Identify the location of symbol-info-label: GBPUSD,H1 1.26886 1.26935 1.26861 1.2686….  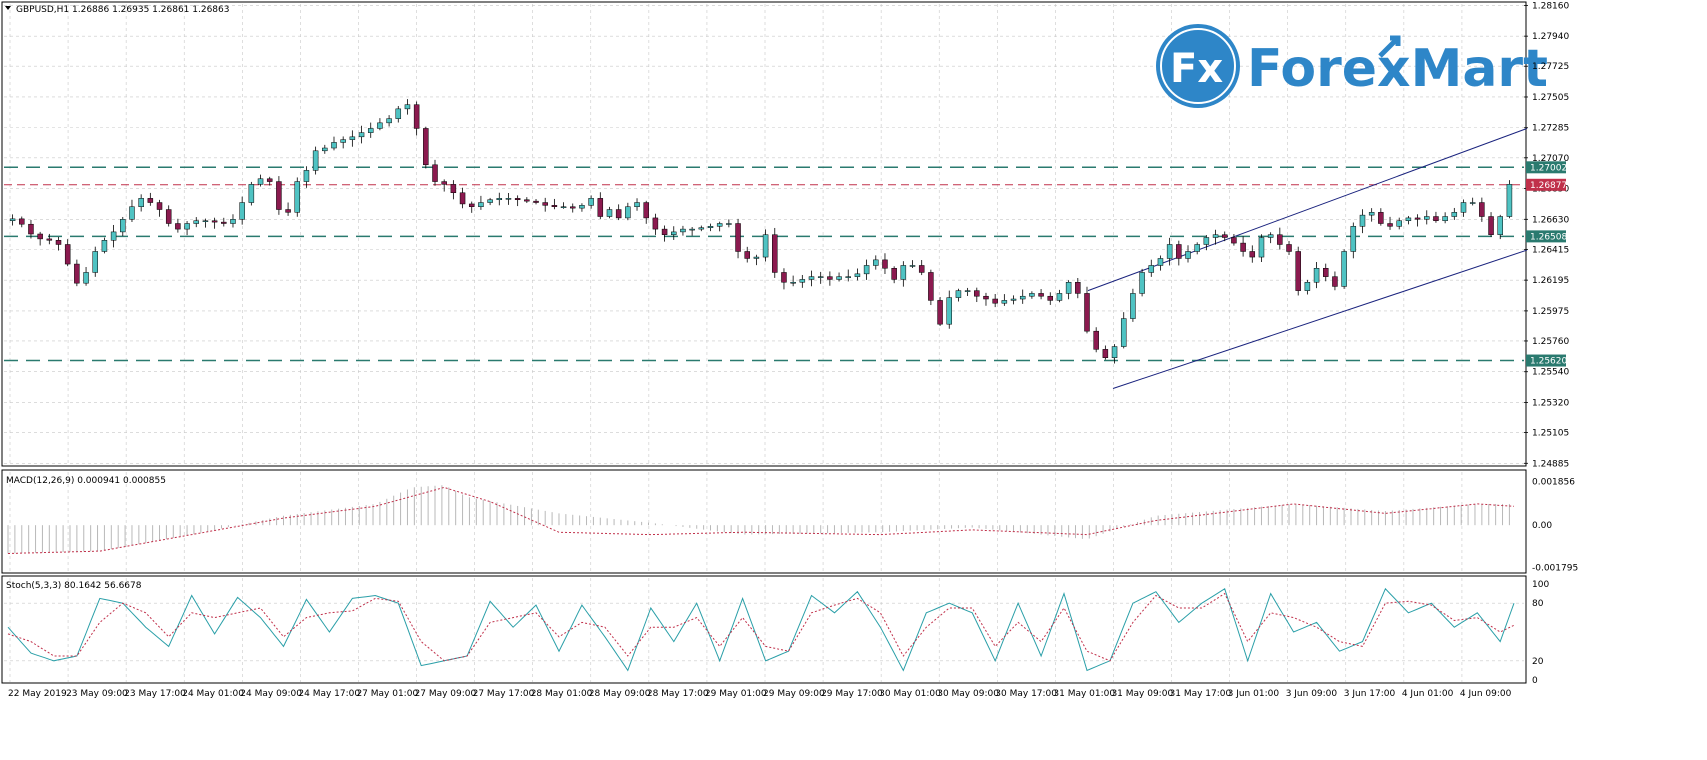
(122, 10).